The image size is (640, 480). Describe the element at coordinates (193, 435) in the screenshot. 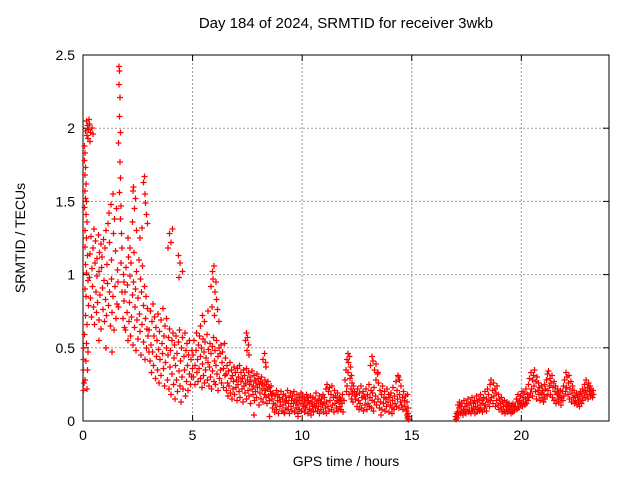

I see `x-tick-label: 5` at that location.